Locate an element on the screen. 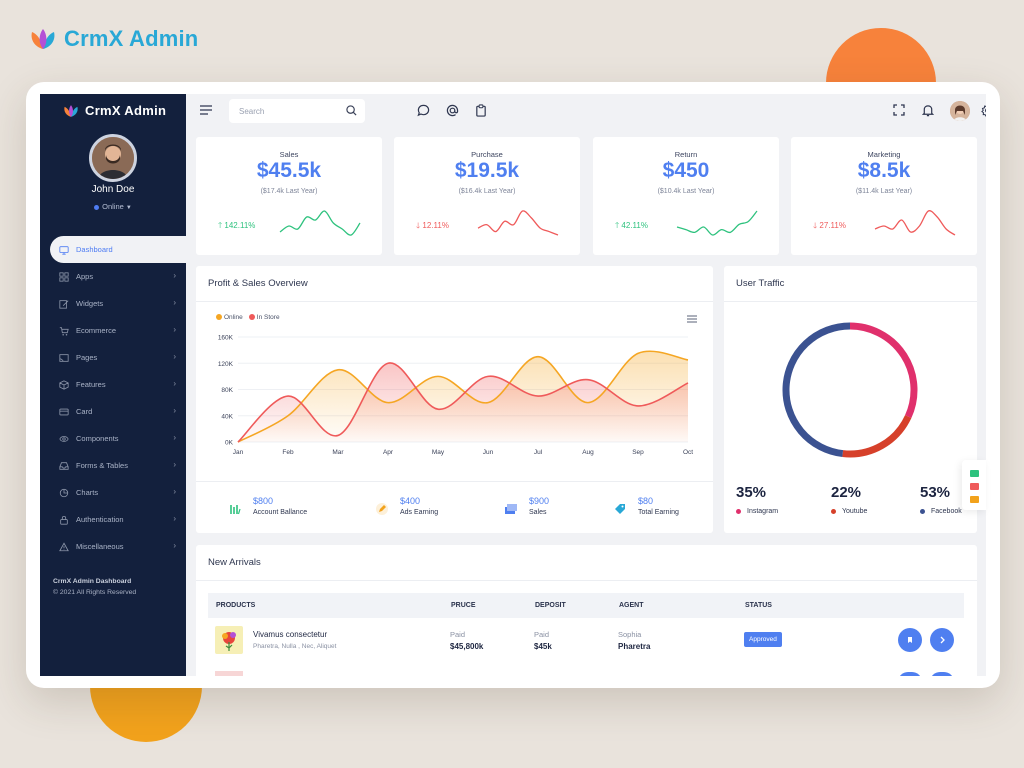  stat-trend: 🡓 27.11% is located at coordinates (829, 227).